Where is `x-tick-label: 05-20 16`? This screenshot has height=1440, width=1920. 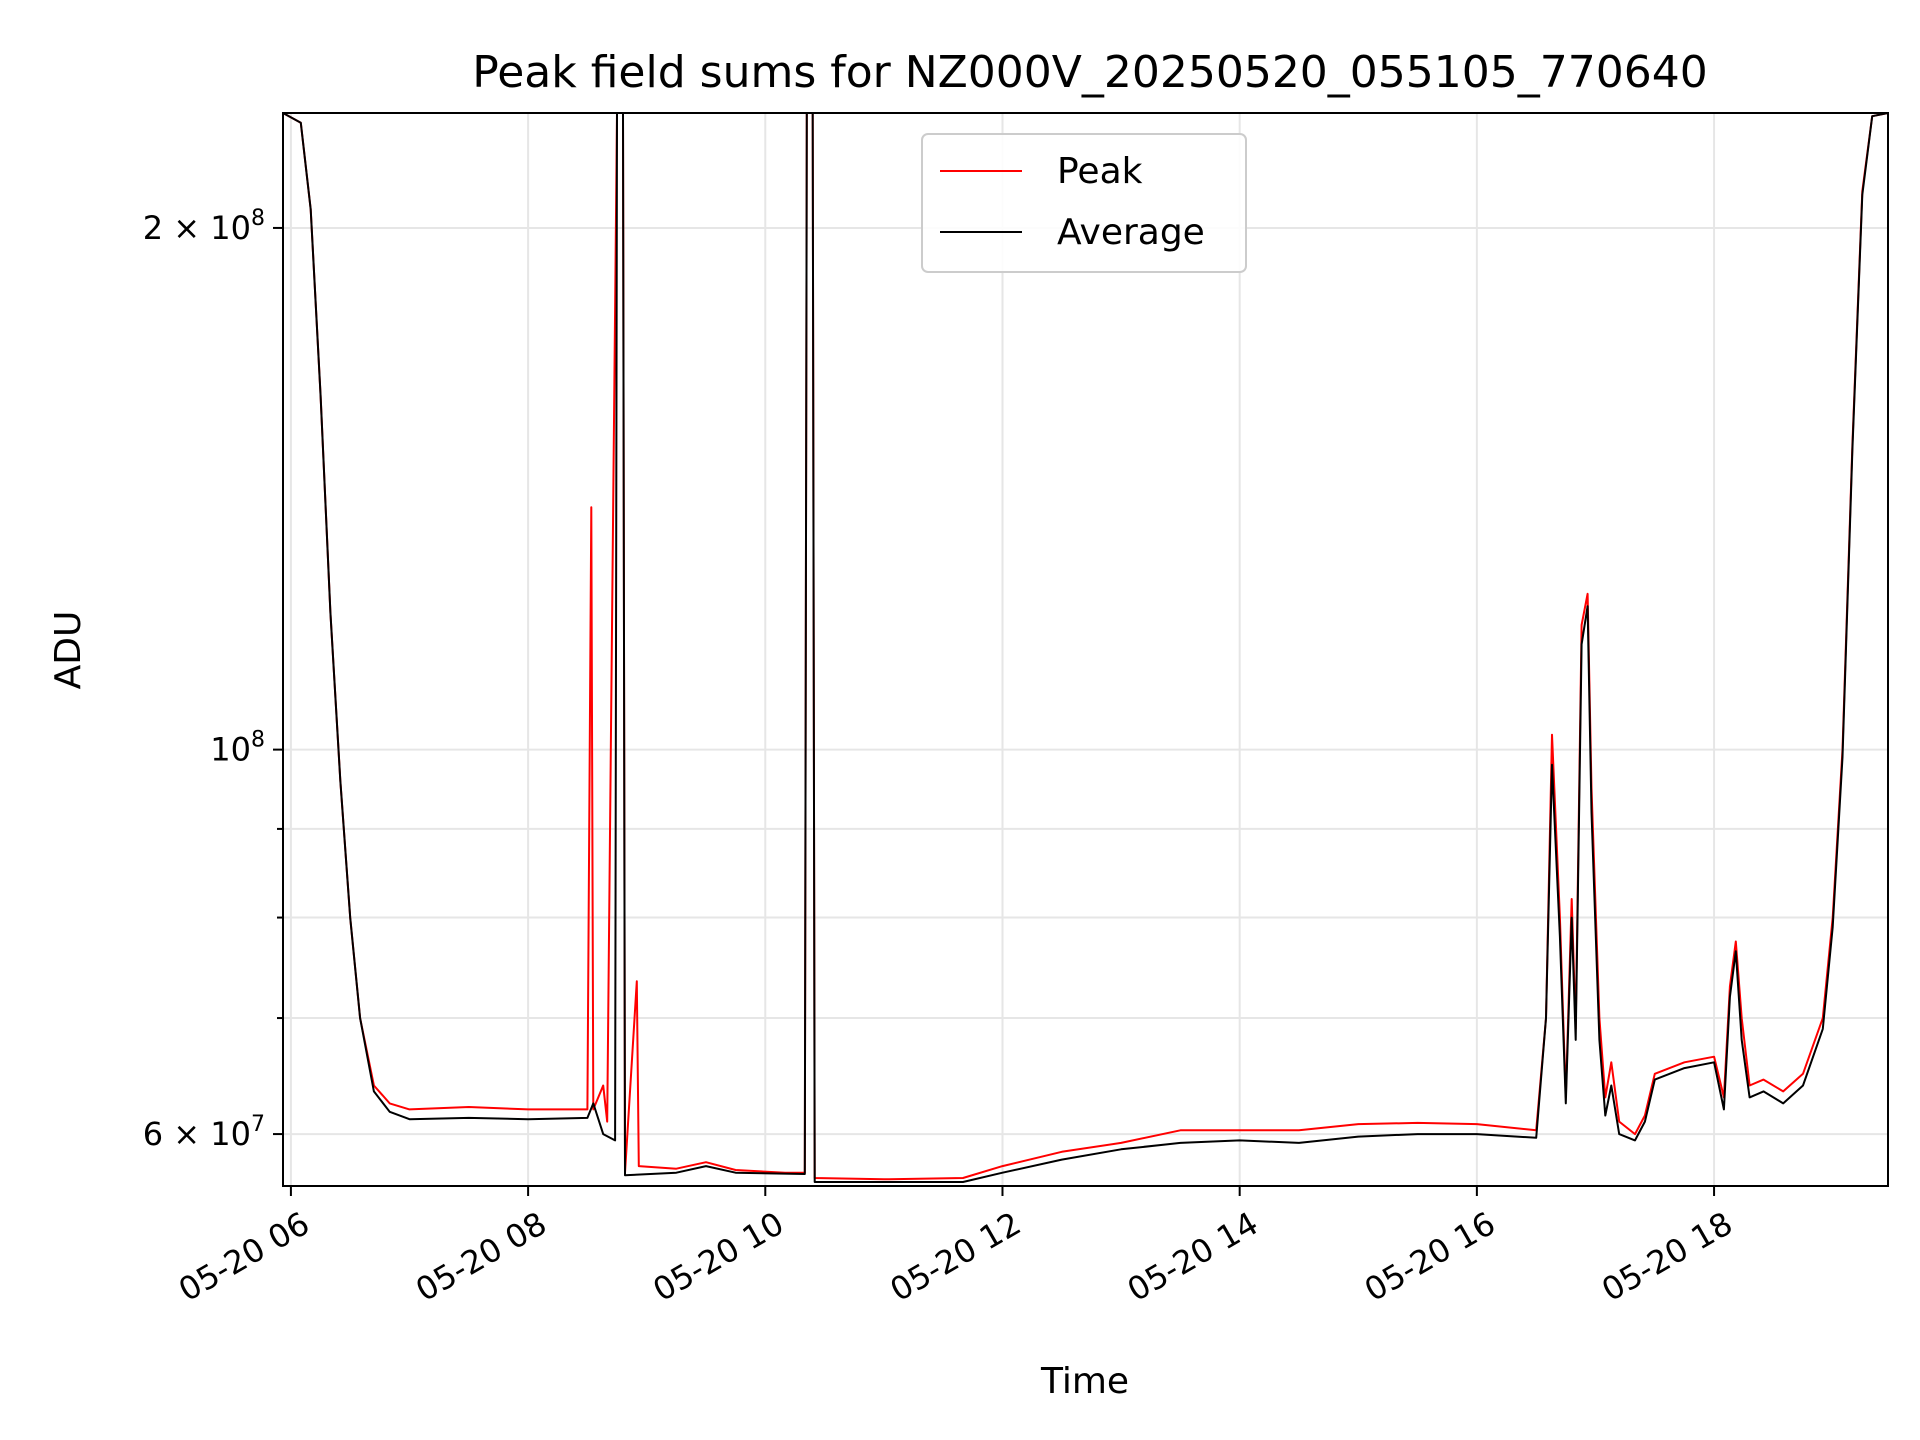
x-tick-label: 05-20 16 is located at coordinates (1430, 1256).